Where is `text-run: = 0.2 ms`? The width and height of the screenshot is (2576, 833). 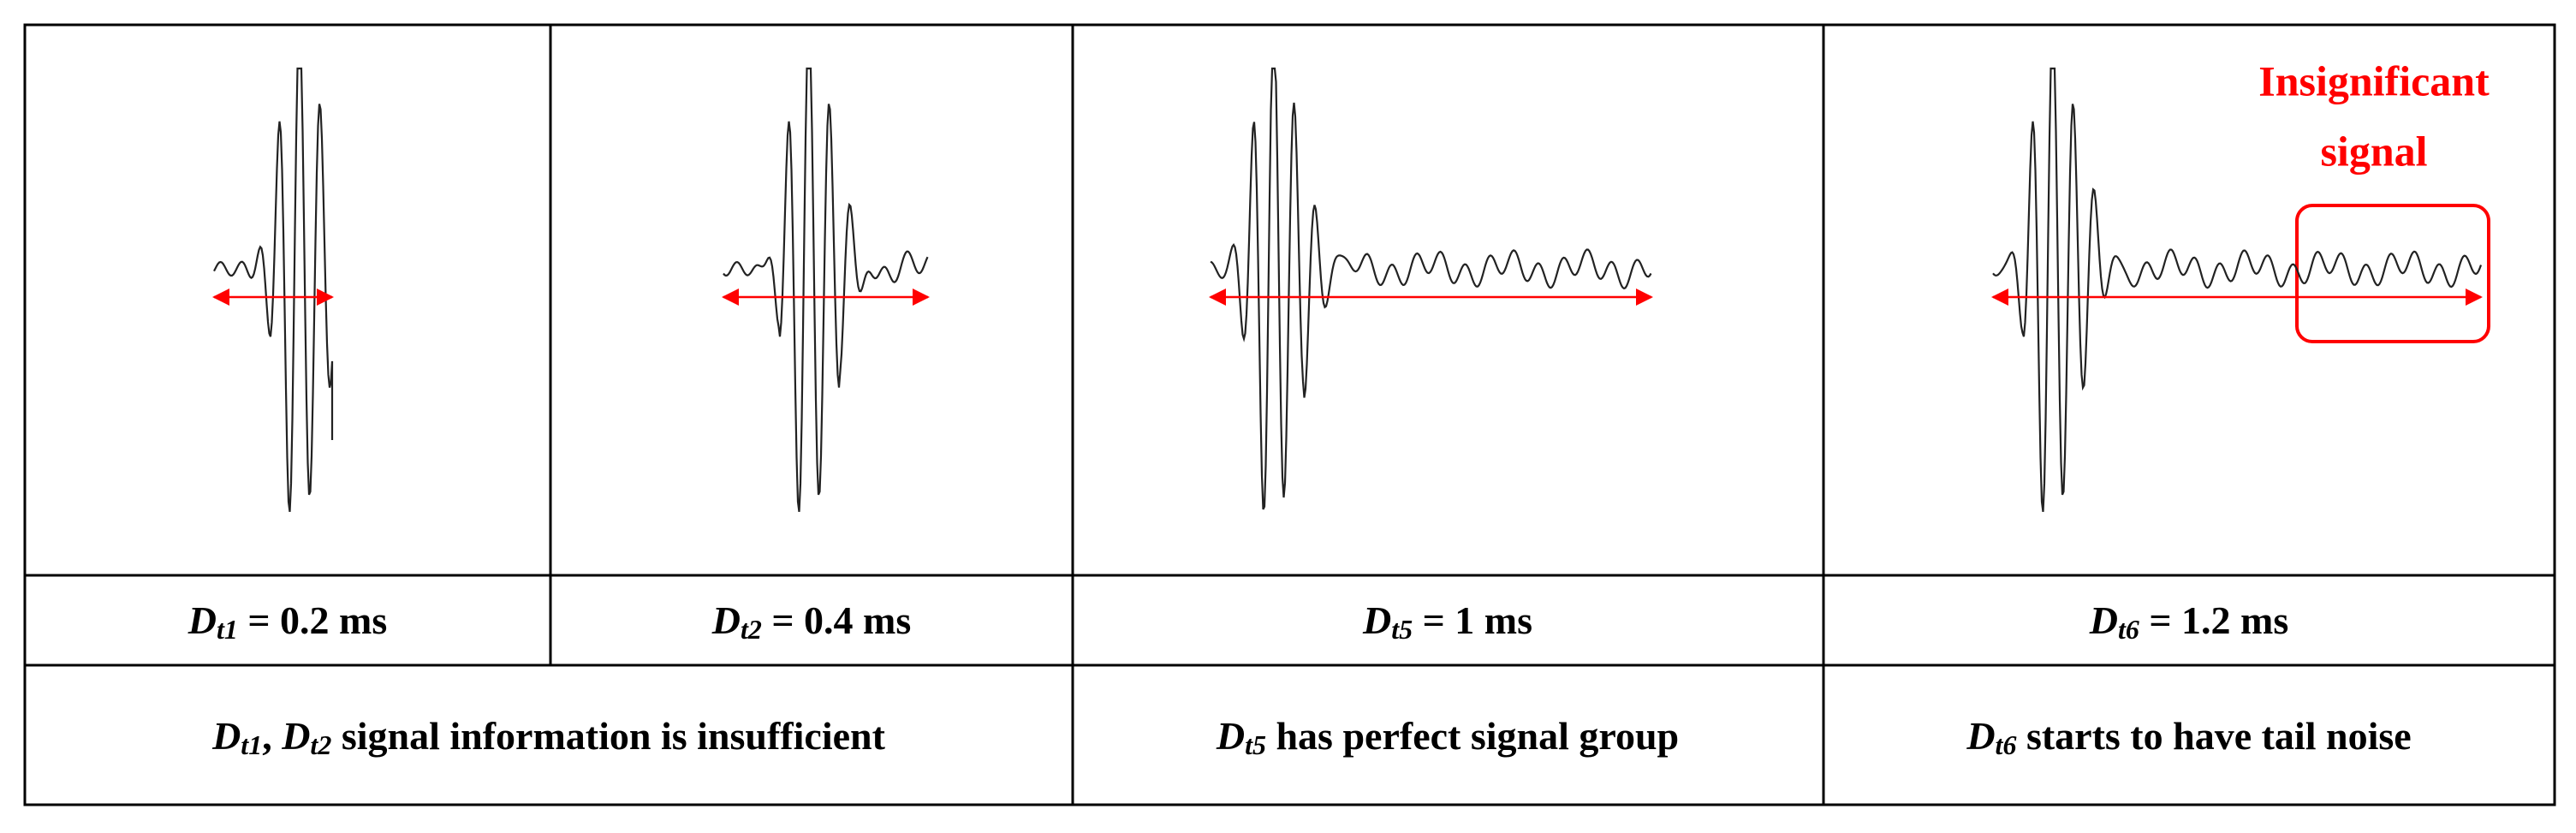 text-run: = 0.2 ms is located at coordinates (312, 620).